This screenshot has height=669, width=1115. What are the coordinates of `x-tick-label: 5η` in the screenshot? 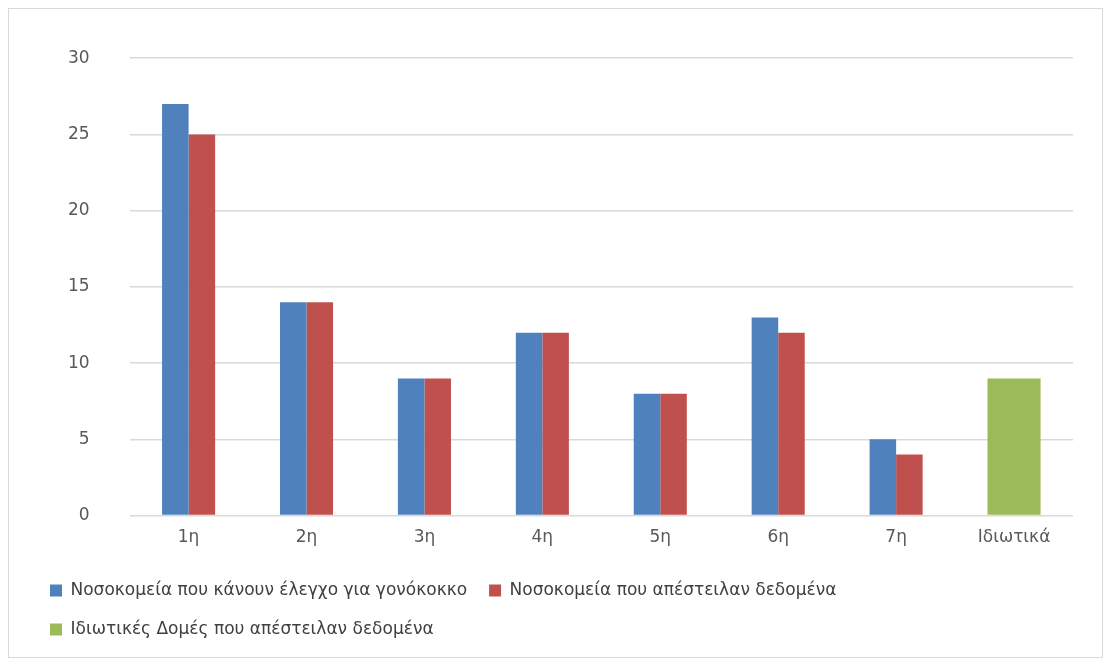 It's located at (660, 536).